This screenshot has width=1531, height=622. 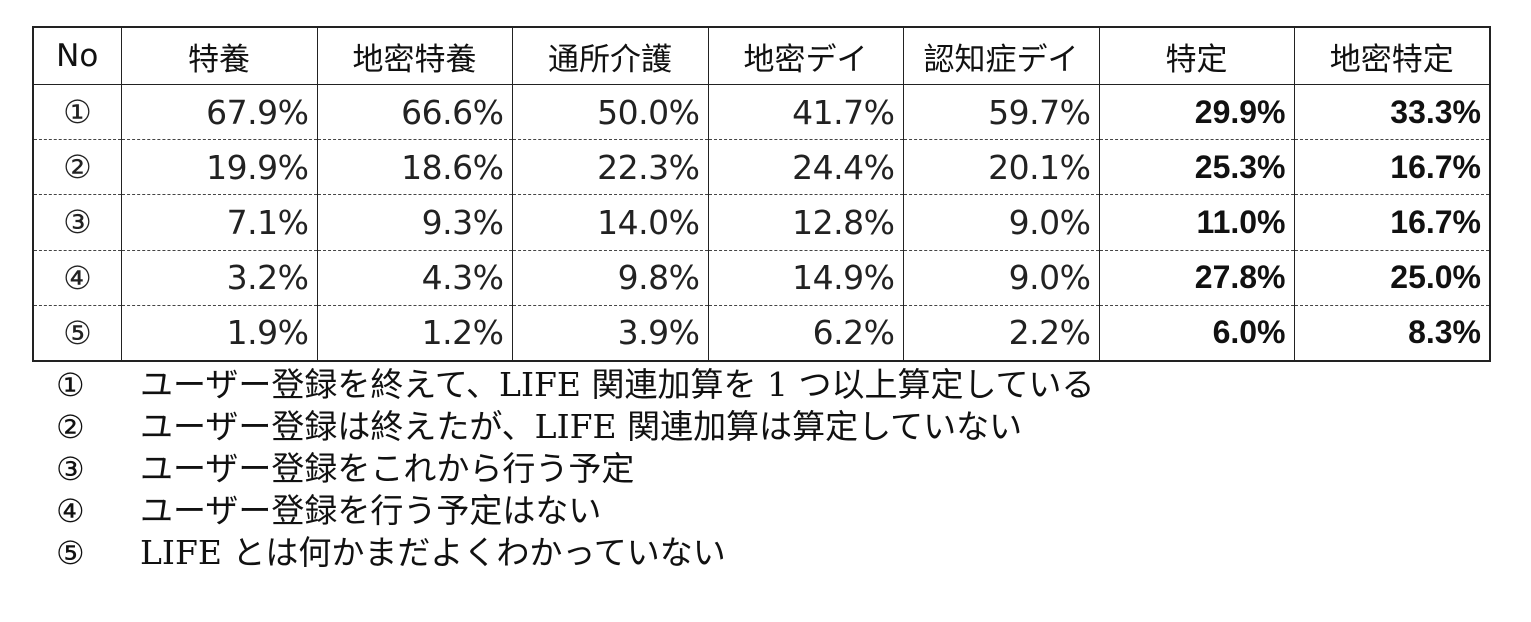 I want to click on table-cell: 20.1%, so click(x=1000, y=167).